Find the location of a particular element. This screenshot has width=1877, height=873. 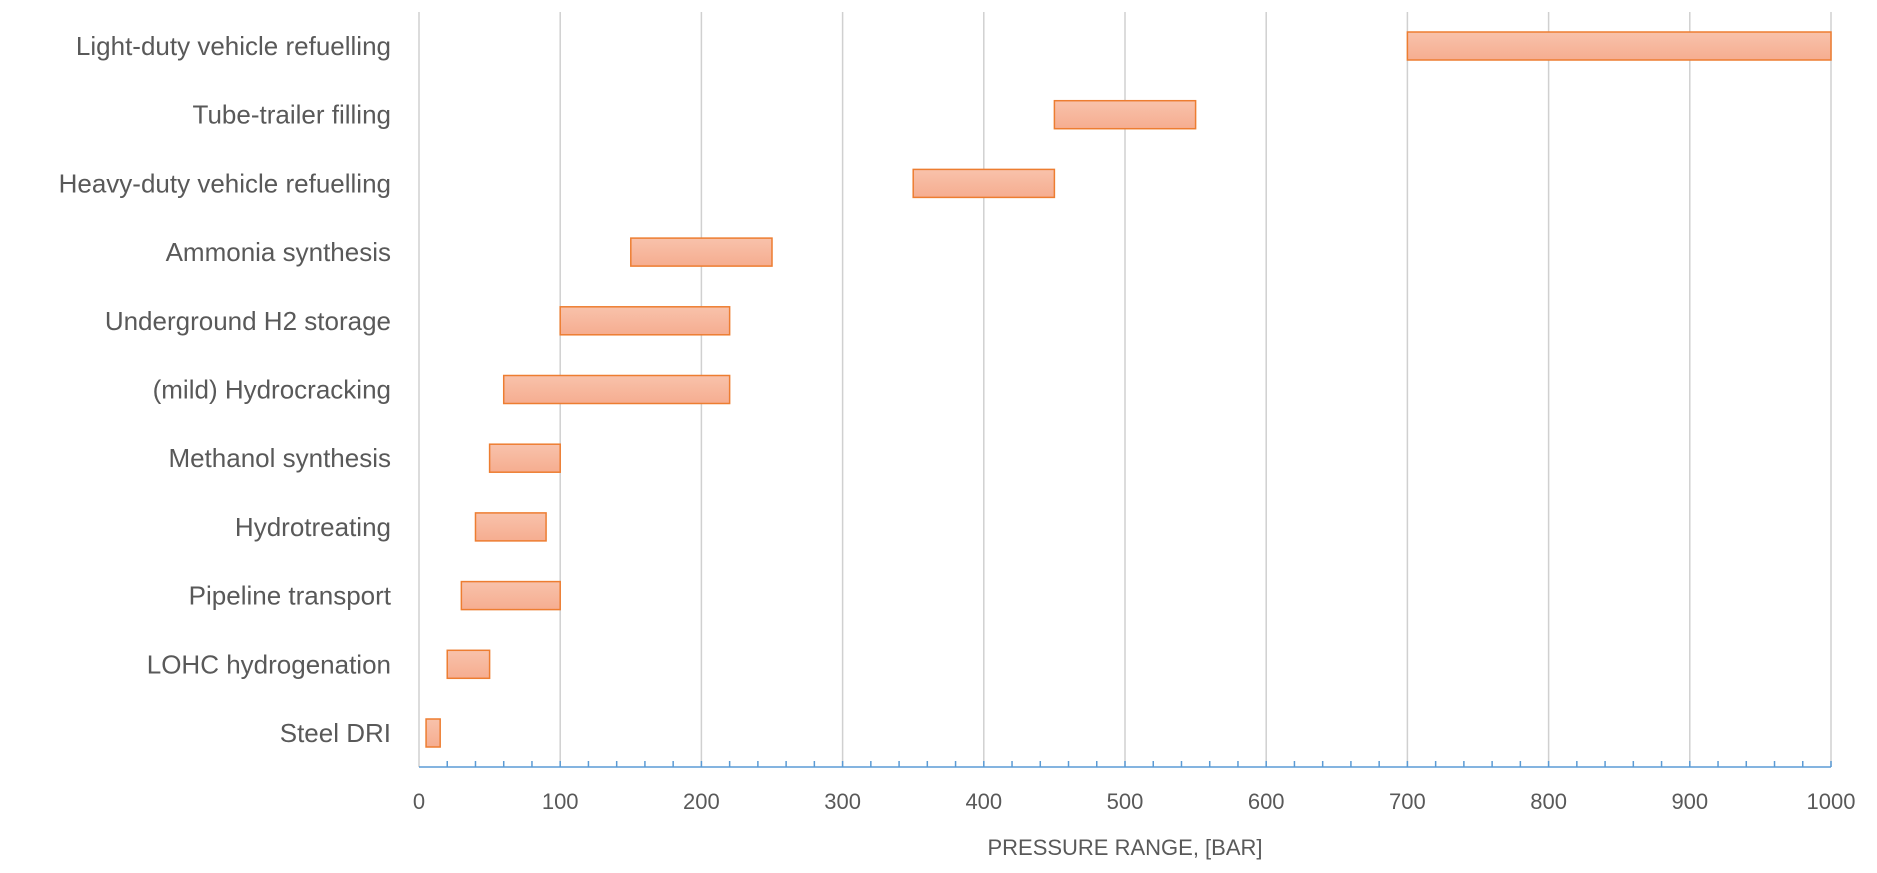

category-label: Pipeline transport is located at coordinates (290, 596).